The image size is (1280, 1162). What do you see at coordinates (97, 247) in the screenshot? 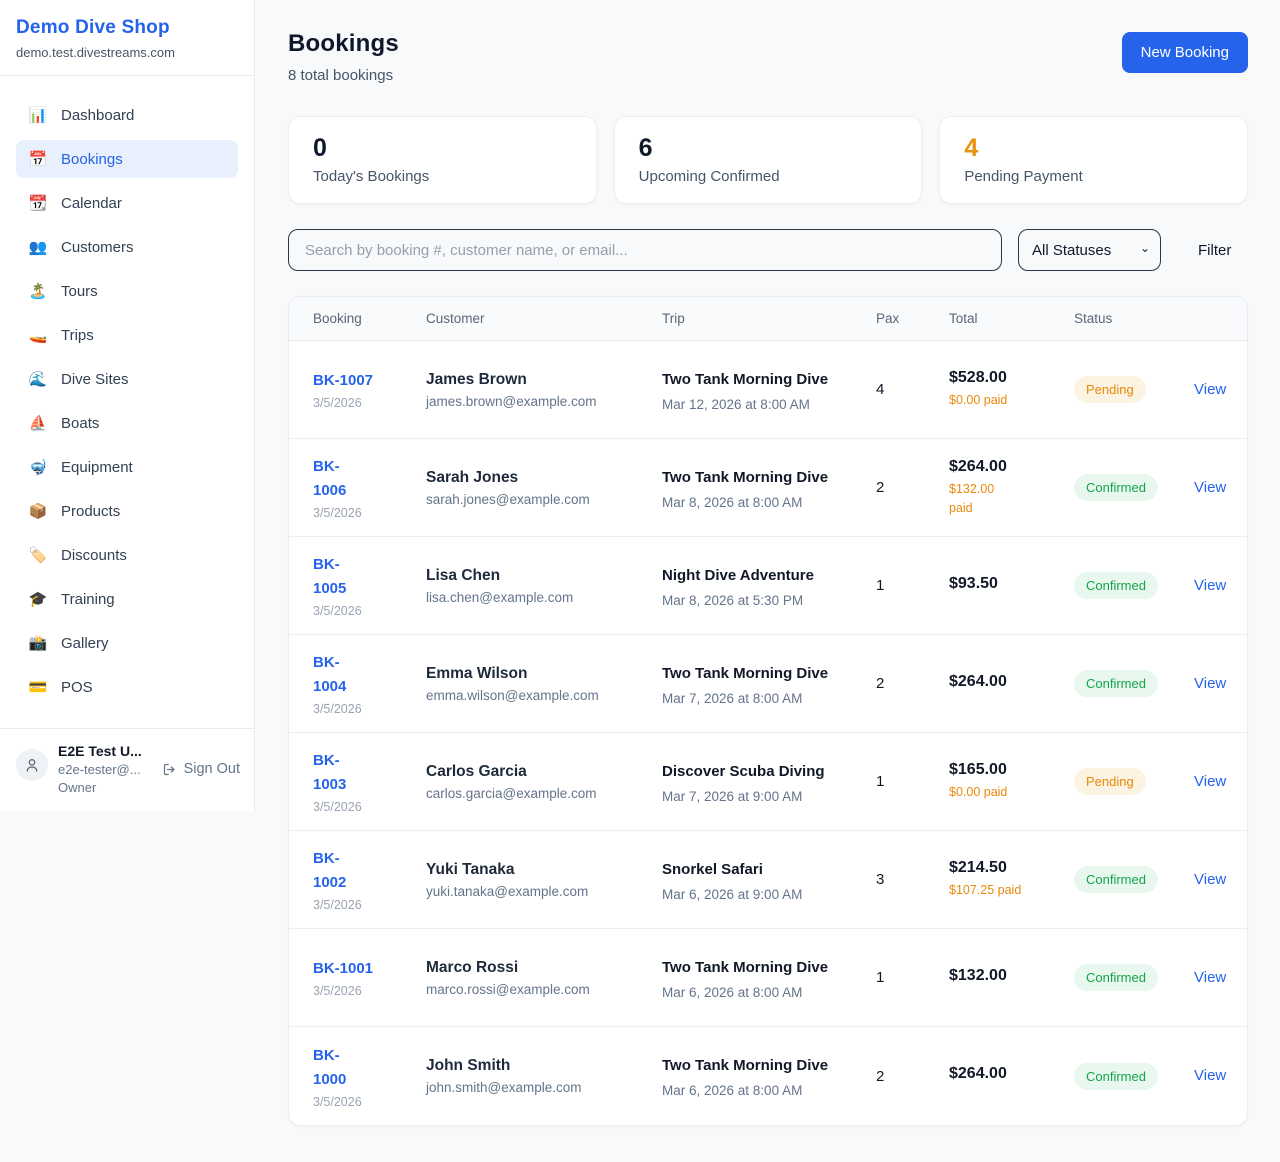
I see `sidebar-item-label: Customers` at bounding box center [97, 247].